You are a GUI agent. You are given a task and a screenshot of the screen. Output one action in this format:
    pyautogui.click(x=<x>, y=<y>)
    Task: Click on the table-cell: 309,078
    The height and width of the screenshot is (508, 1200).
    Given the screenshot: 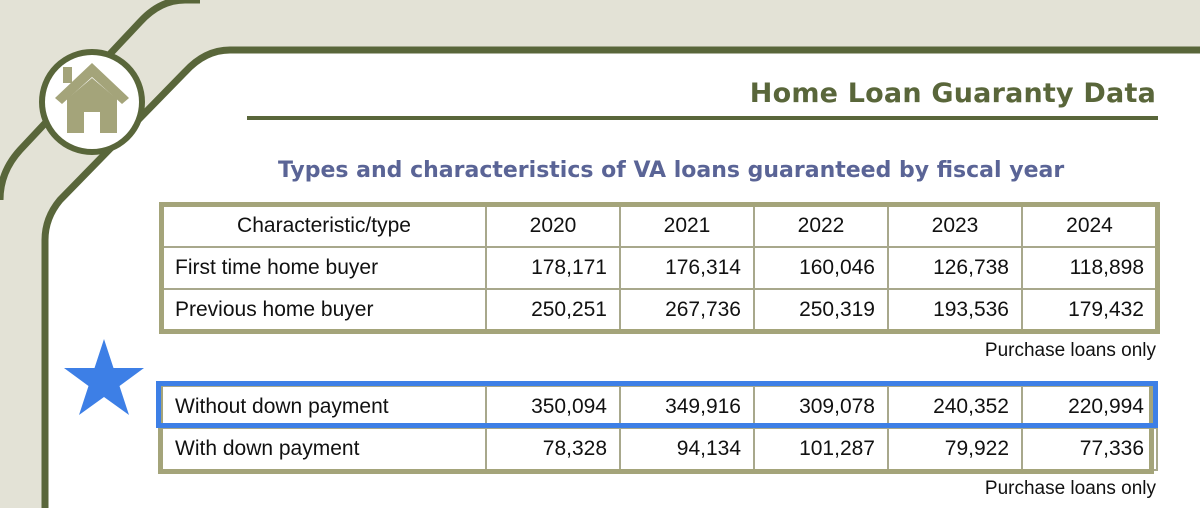 What is the action you would take?
    pyautogui.click(x=821, y=407)
    